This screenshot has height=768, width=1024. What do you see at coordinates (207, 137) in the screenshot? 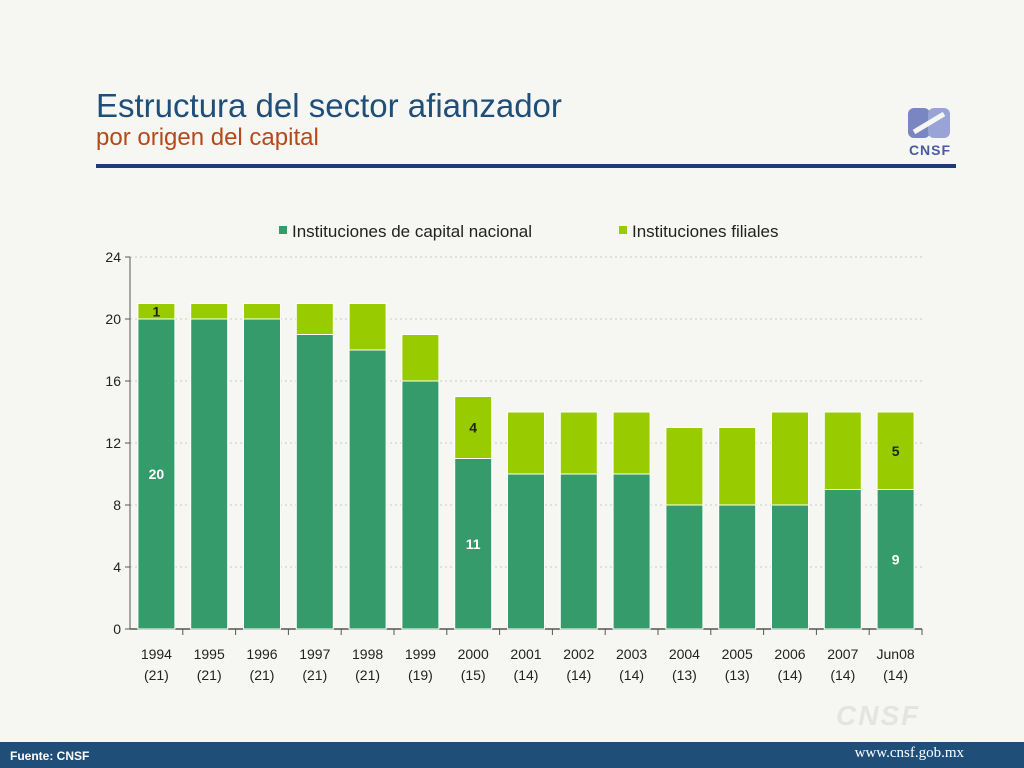
I see `page-subtitle: por origen del capital` at bounding box center [207, 137].